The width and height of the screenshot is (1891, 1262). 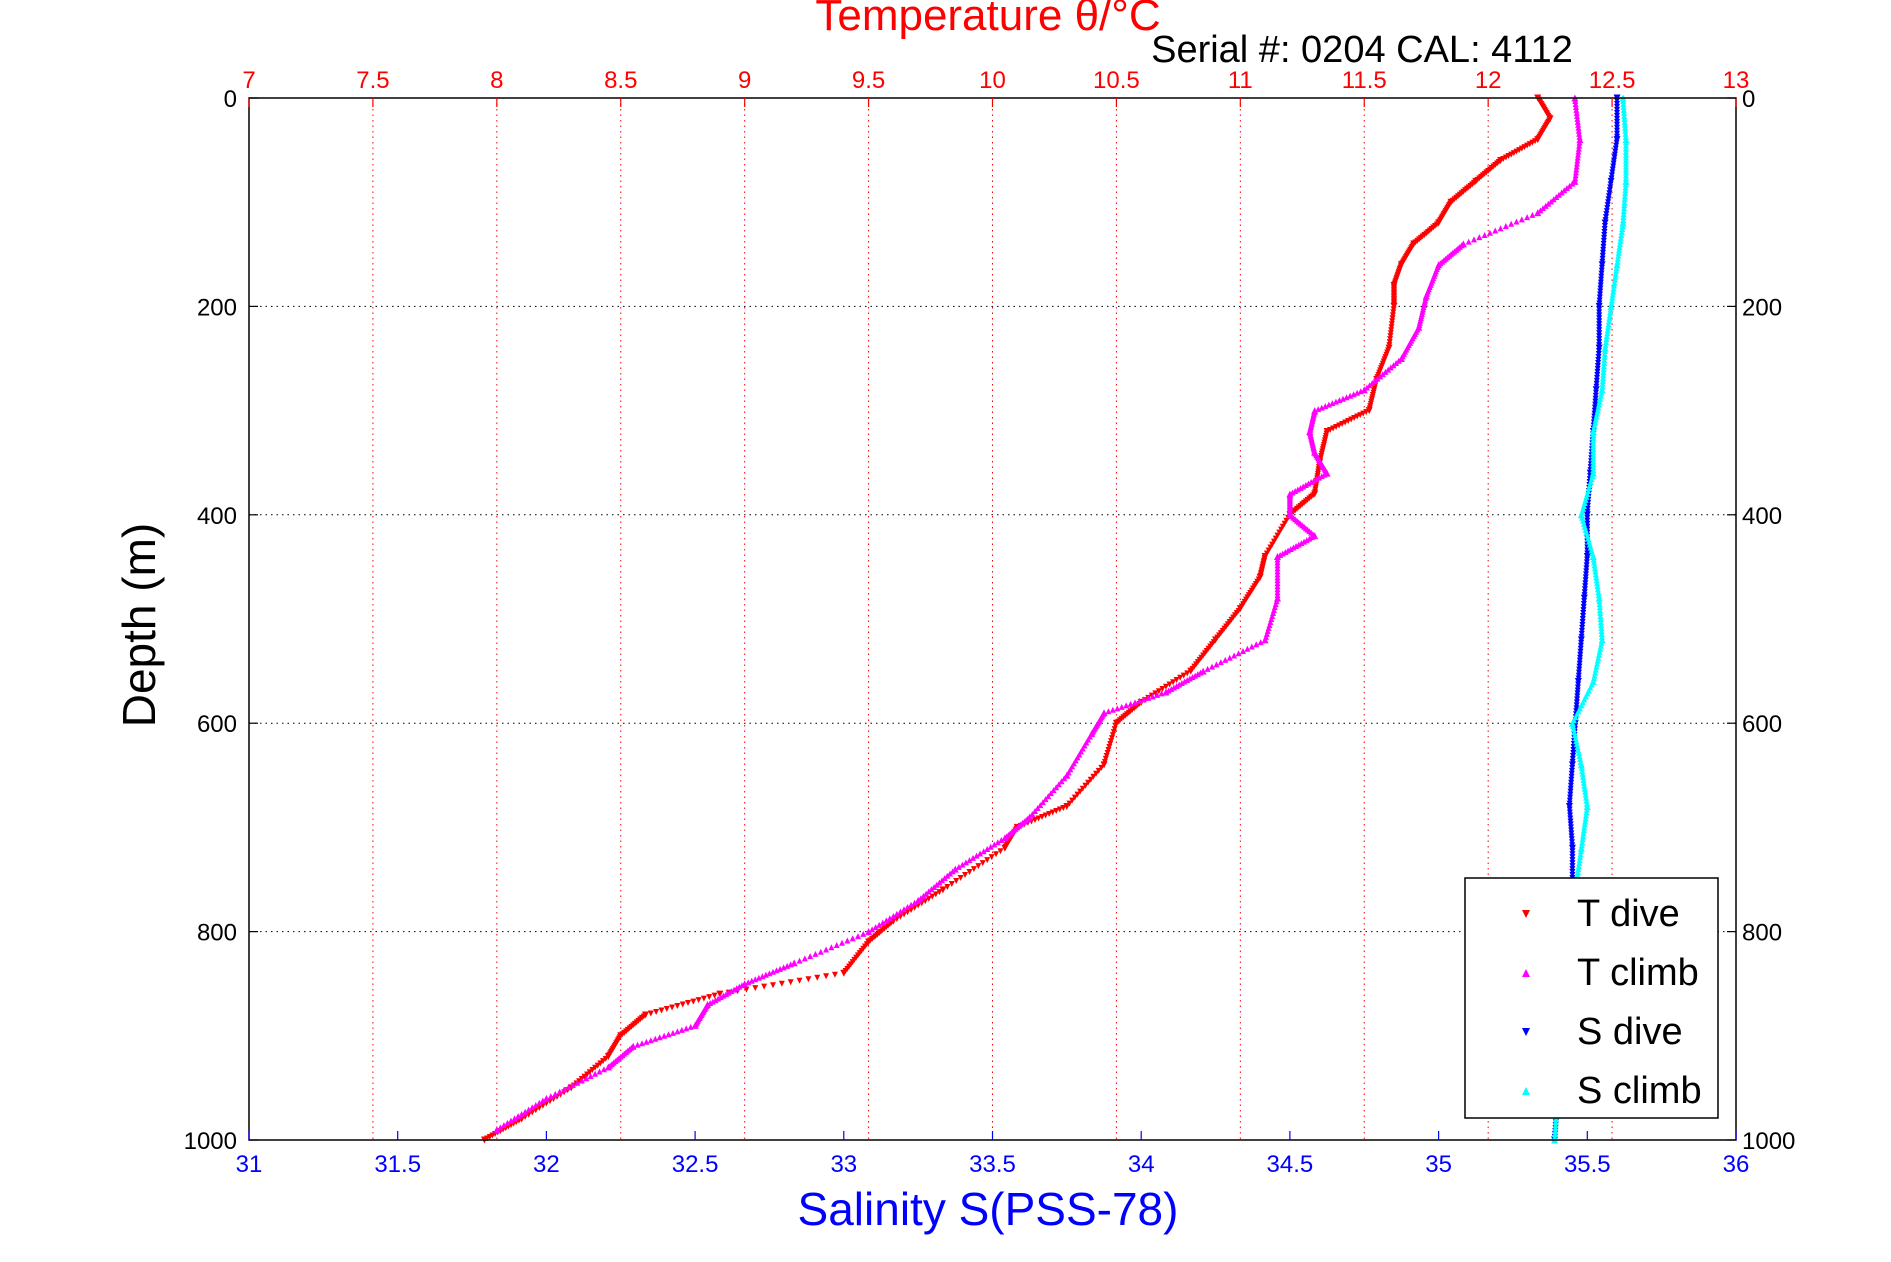 I want to click on salinity-tick-label: 36, so click(x=1736, y=1164).